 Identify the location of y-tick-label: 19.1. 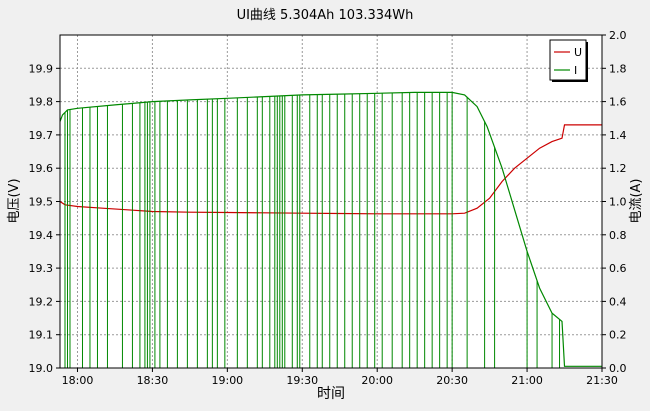
(41, 335).